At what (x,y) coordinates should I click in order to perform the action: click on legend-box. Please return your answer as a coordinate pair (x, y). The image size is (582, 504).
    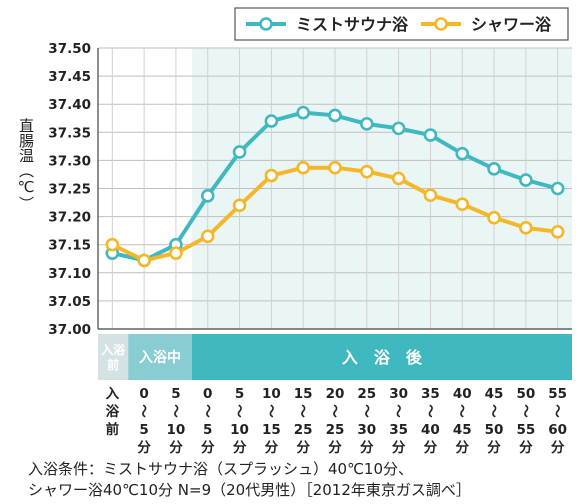
    Looking at the image, I should click on (401, 24).